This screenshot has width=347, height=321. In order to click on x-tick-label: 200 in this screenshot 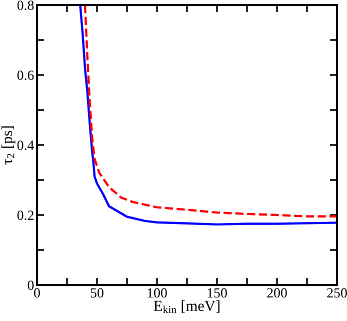, I will do `click(277, 293)`.